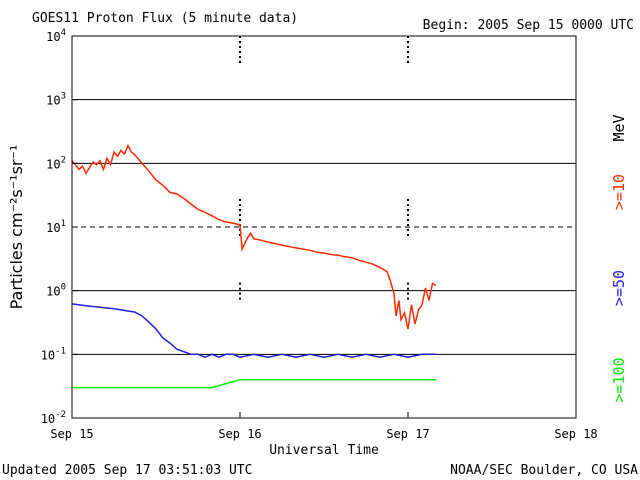 This screenshot has height=480, width=640. I want to click on y-axis-label: Particles cm⁻²s⁻¹sr⁻¹, so click(16, 227).